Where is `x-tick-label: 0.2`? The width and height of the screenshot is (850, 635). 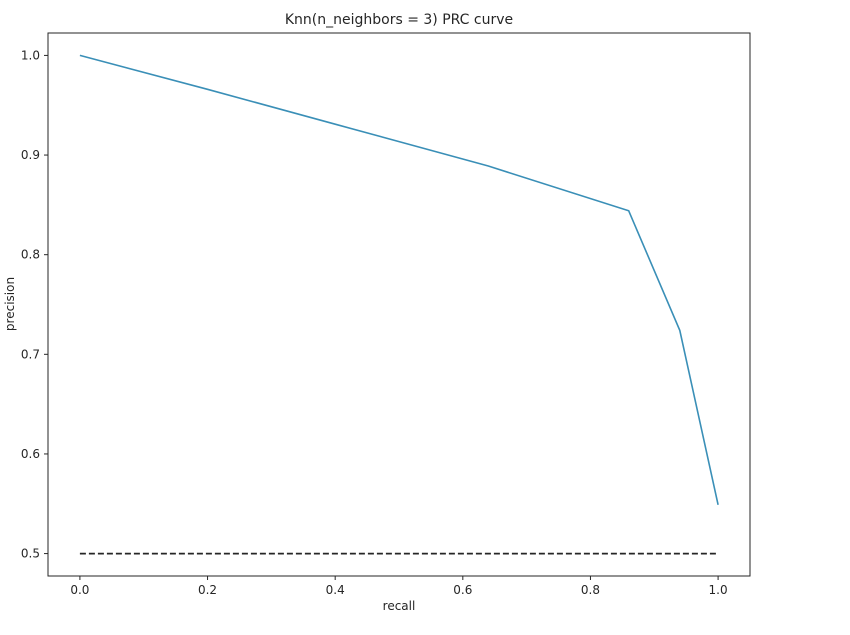 x-tick-label: 0.2 is located at coordinates (207, 590).